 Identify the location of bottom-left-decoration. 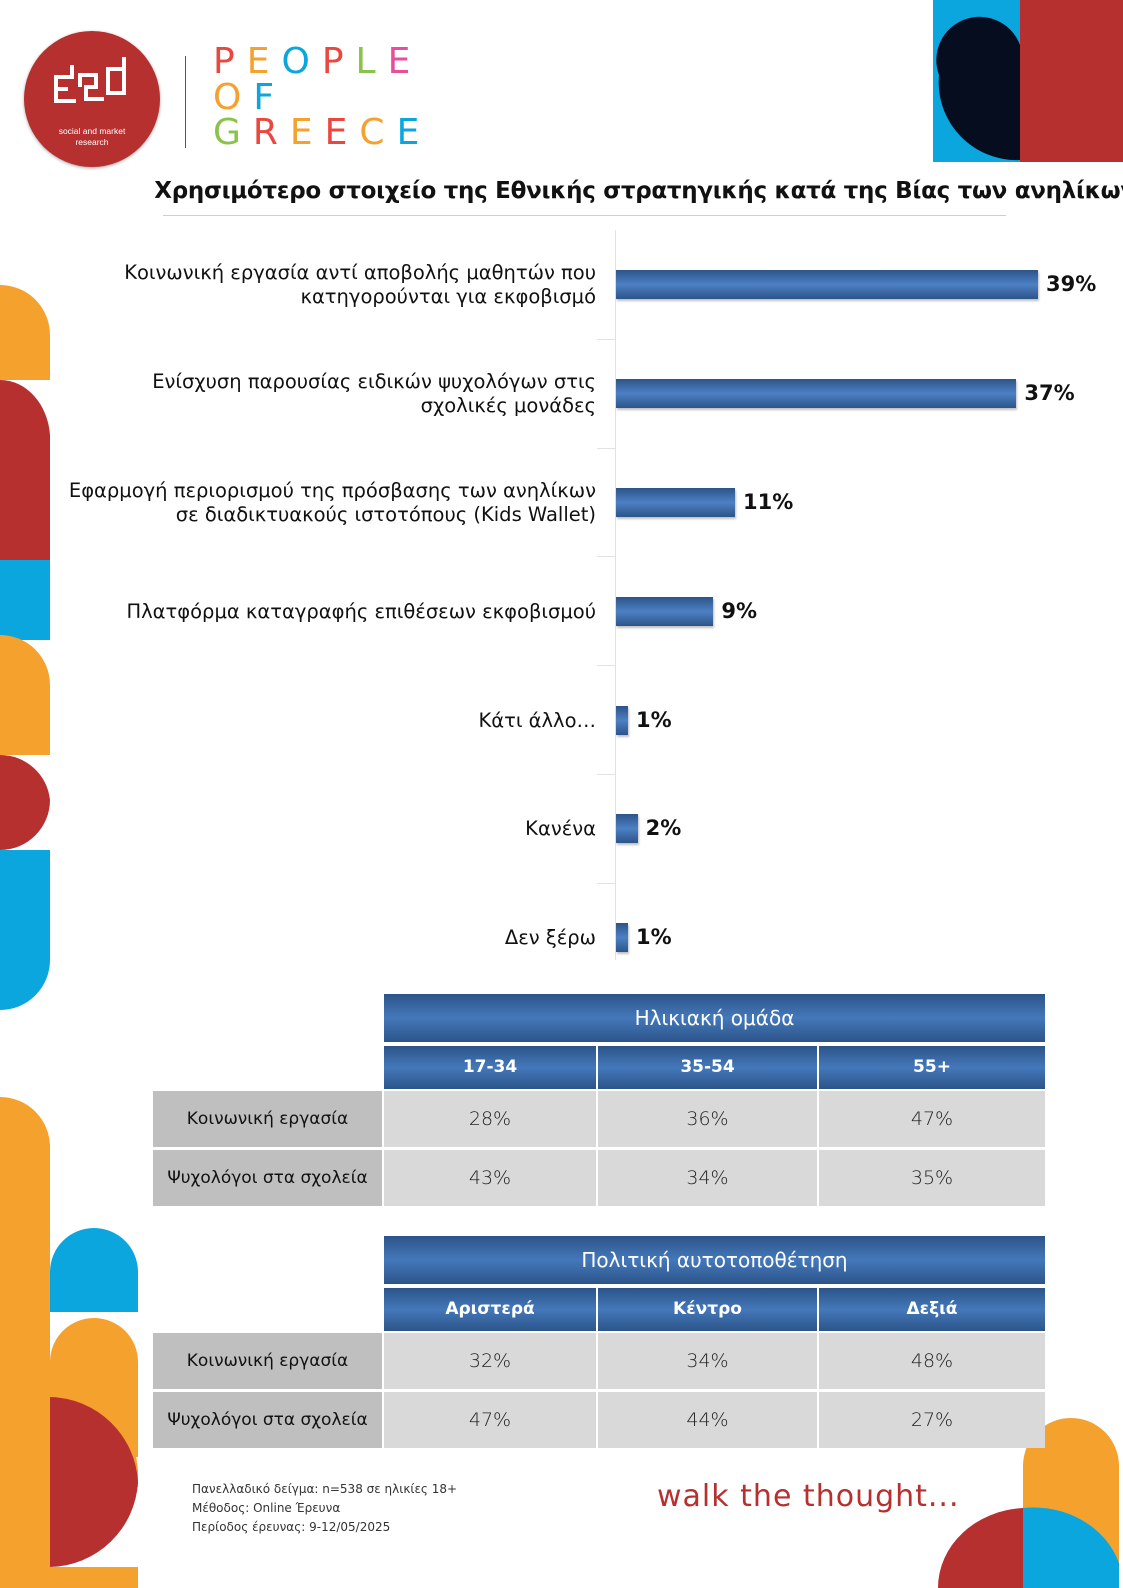
(69, 1342).